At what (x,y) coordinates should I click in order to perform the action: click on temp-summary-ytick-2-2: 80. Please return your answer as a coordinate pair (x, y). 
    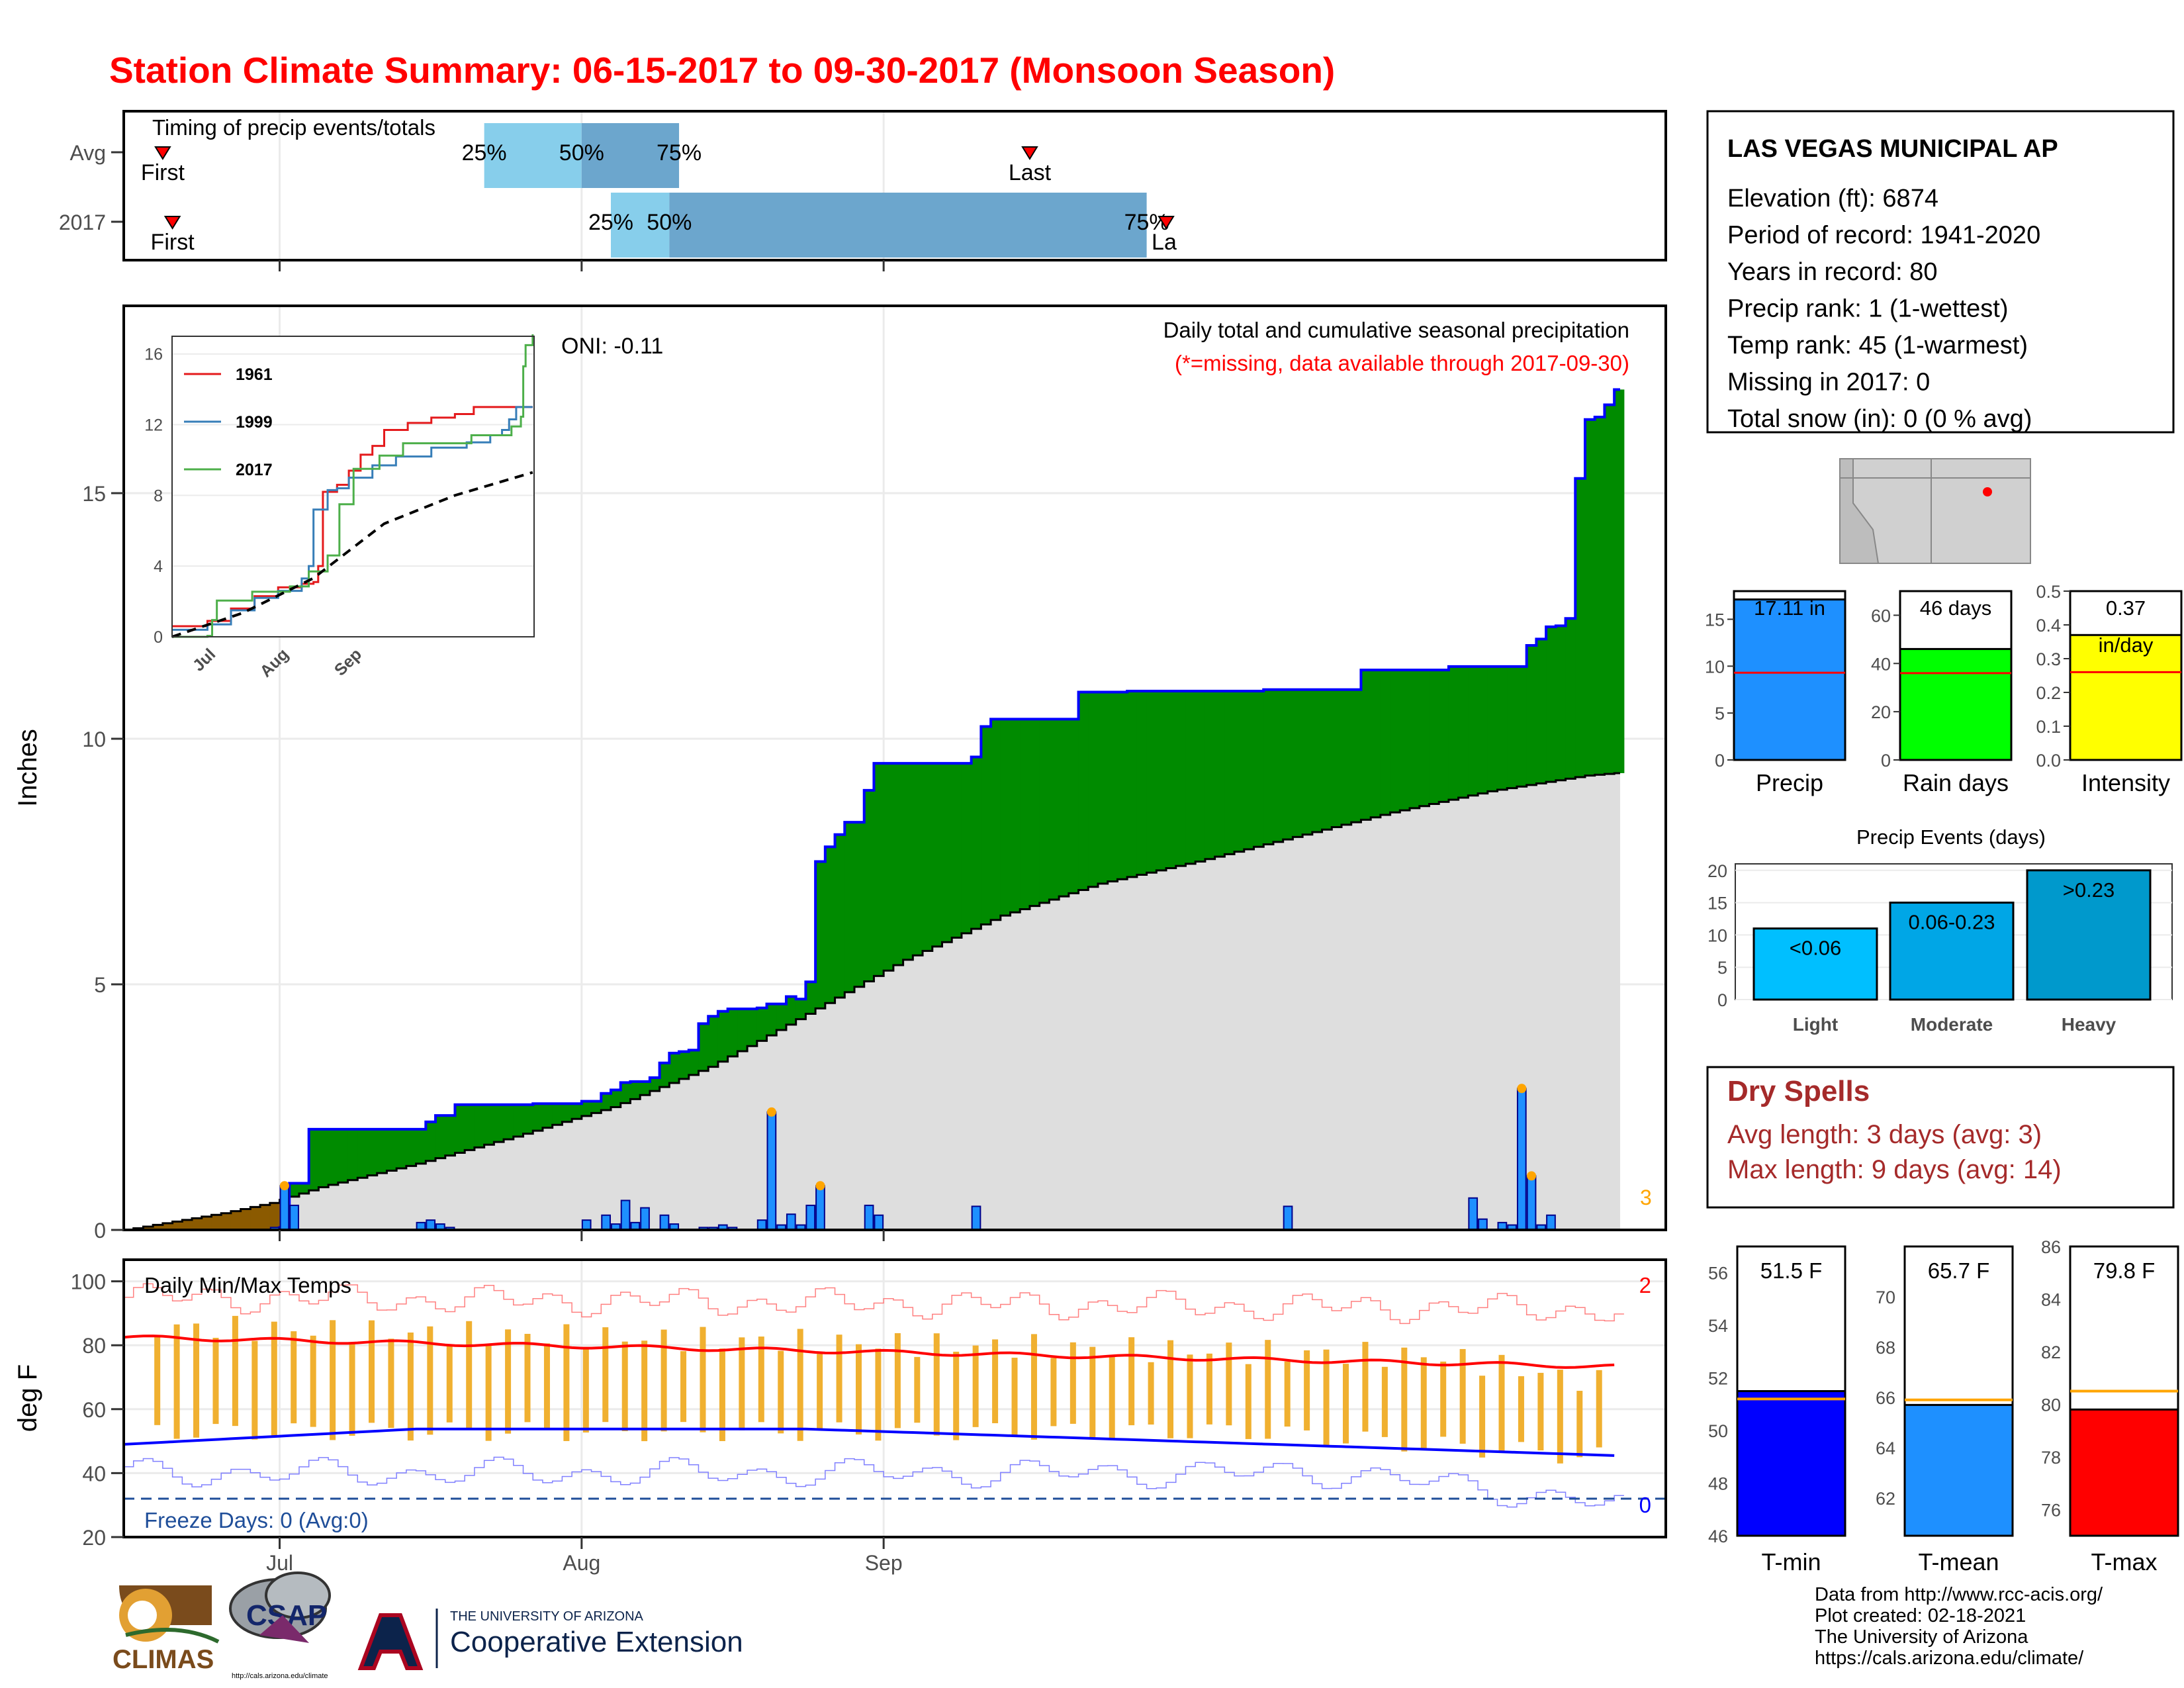
    Looking at the image, I should click on (2051, 1405).